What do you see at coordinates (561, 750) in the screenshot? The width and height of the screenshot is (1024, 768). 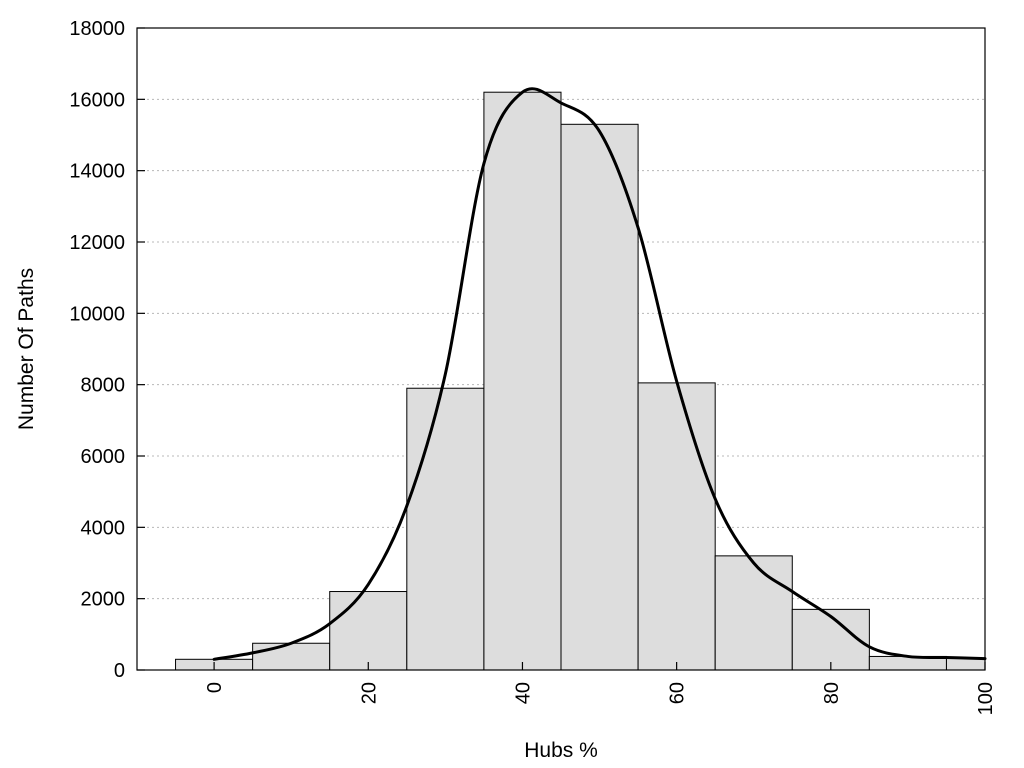 I see `x-axis-label: Hubs %` at bounding box center [561, 750].